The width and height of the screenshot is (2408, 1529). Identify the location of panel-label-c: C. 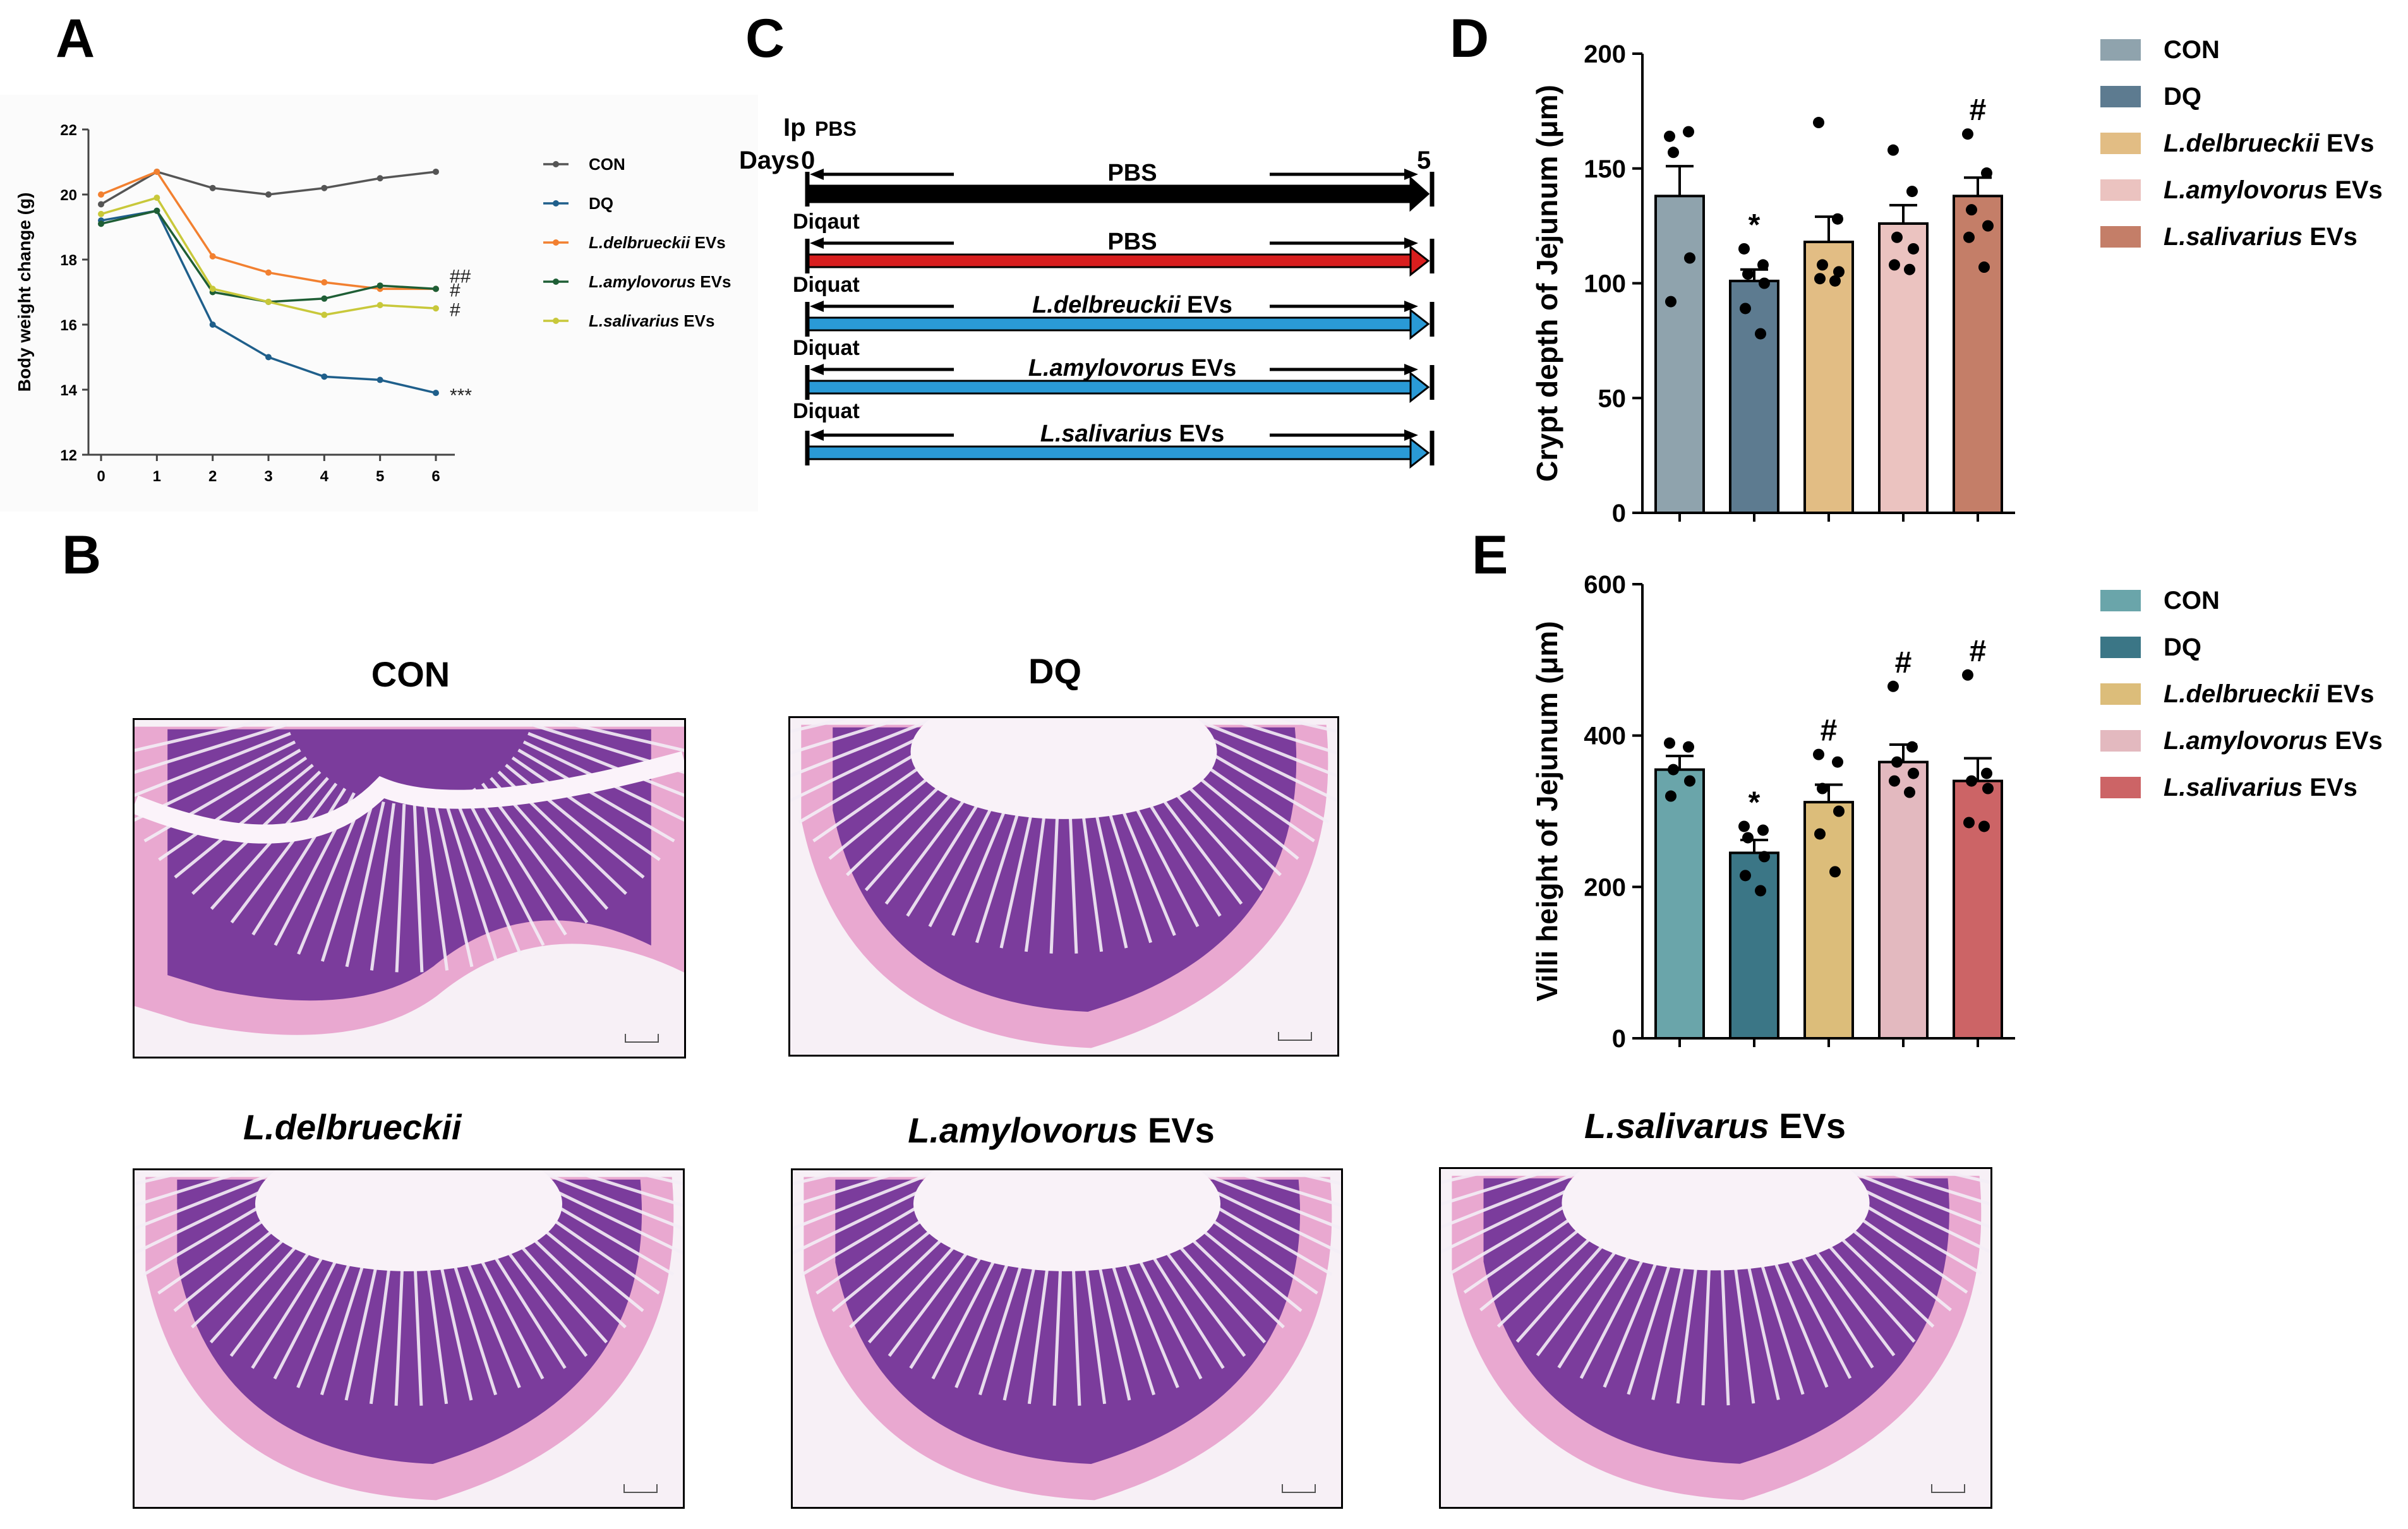
(765, 38).